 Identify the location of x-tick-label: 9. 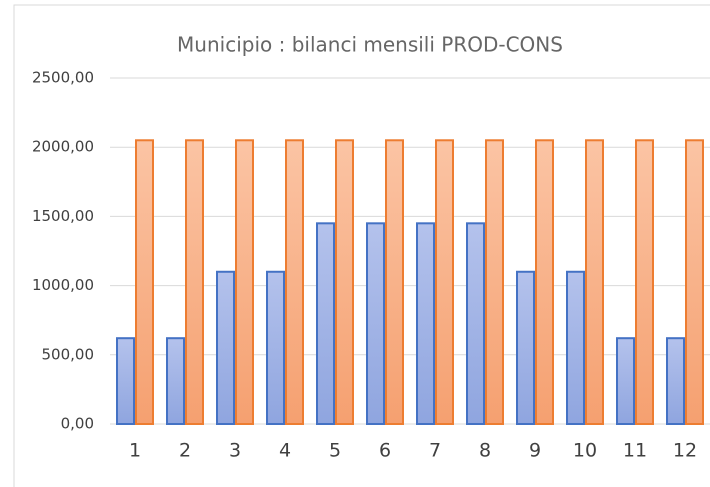
(535, 451).